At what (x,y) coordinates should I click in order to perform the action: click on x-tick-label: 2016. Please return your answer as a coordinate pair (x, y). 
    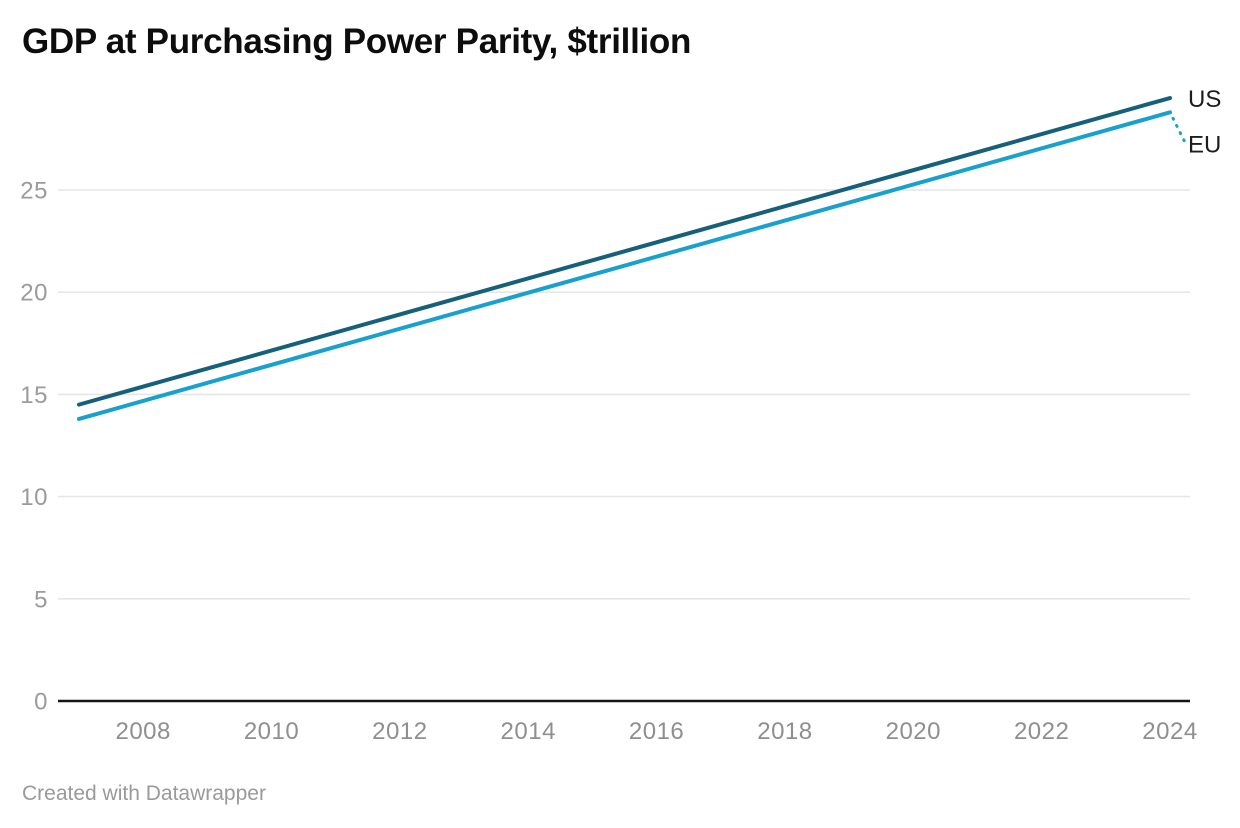
    Looking at the image, I should click on (656, 731).